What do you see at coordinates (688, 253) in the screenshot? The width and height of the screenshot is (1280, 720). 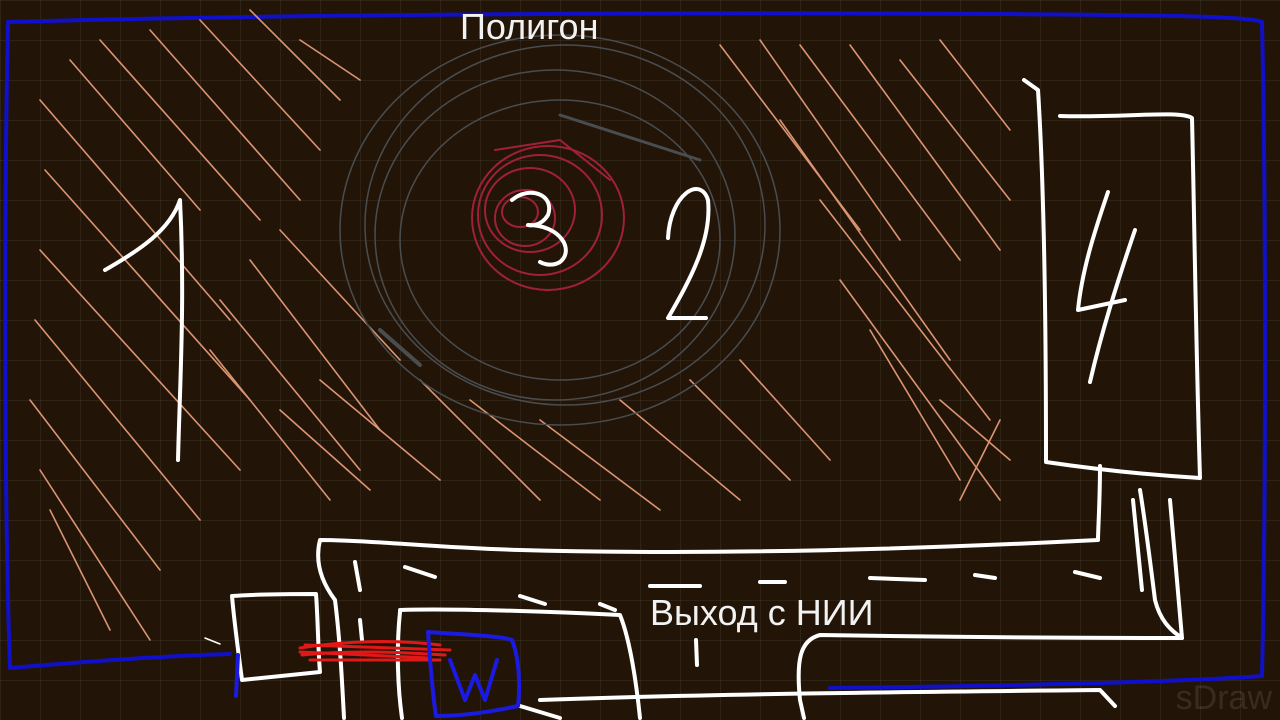 I see `number-2-stroke` at bounding box center [688, 253].